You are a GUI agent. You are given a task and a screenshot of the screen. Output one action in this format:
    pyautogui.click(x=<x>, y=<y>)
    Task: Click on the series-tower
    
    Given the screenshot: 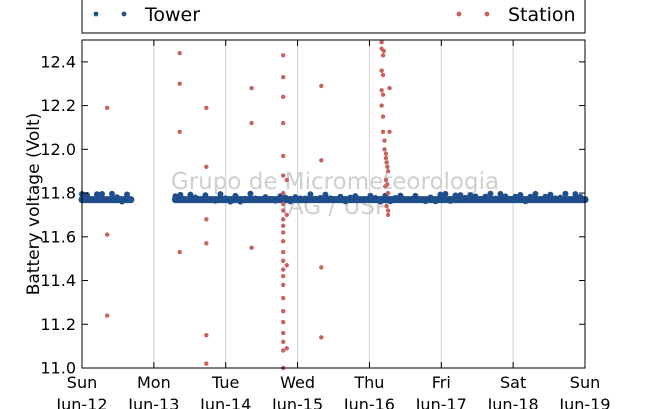 What is the action you would take?
    pyautogui.click(x=333, y=197)
    